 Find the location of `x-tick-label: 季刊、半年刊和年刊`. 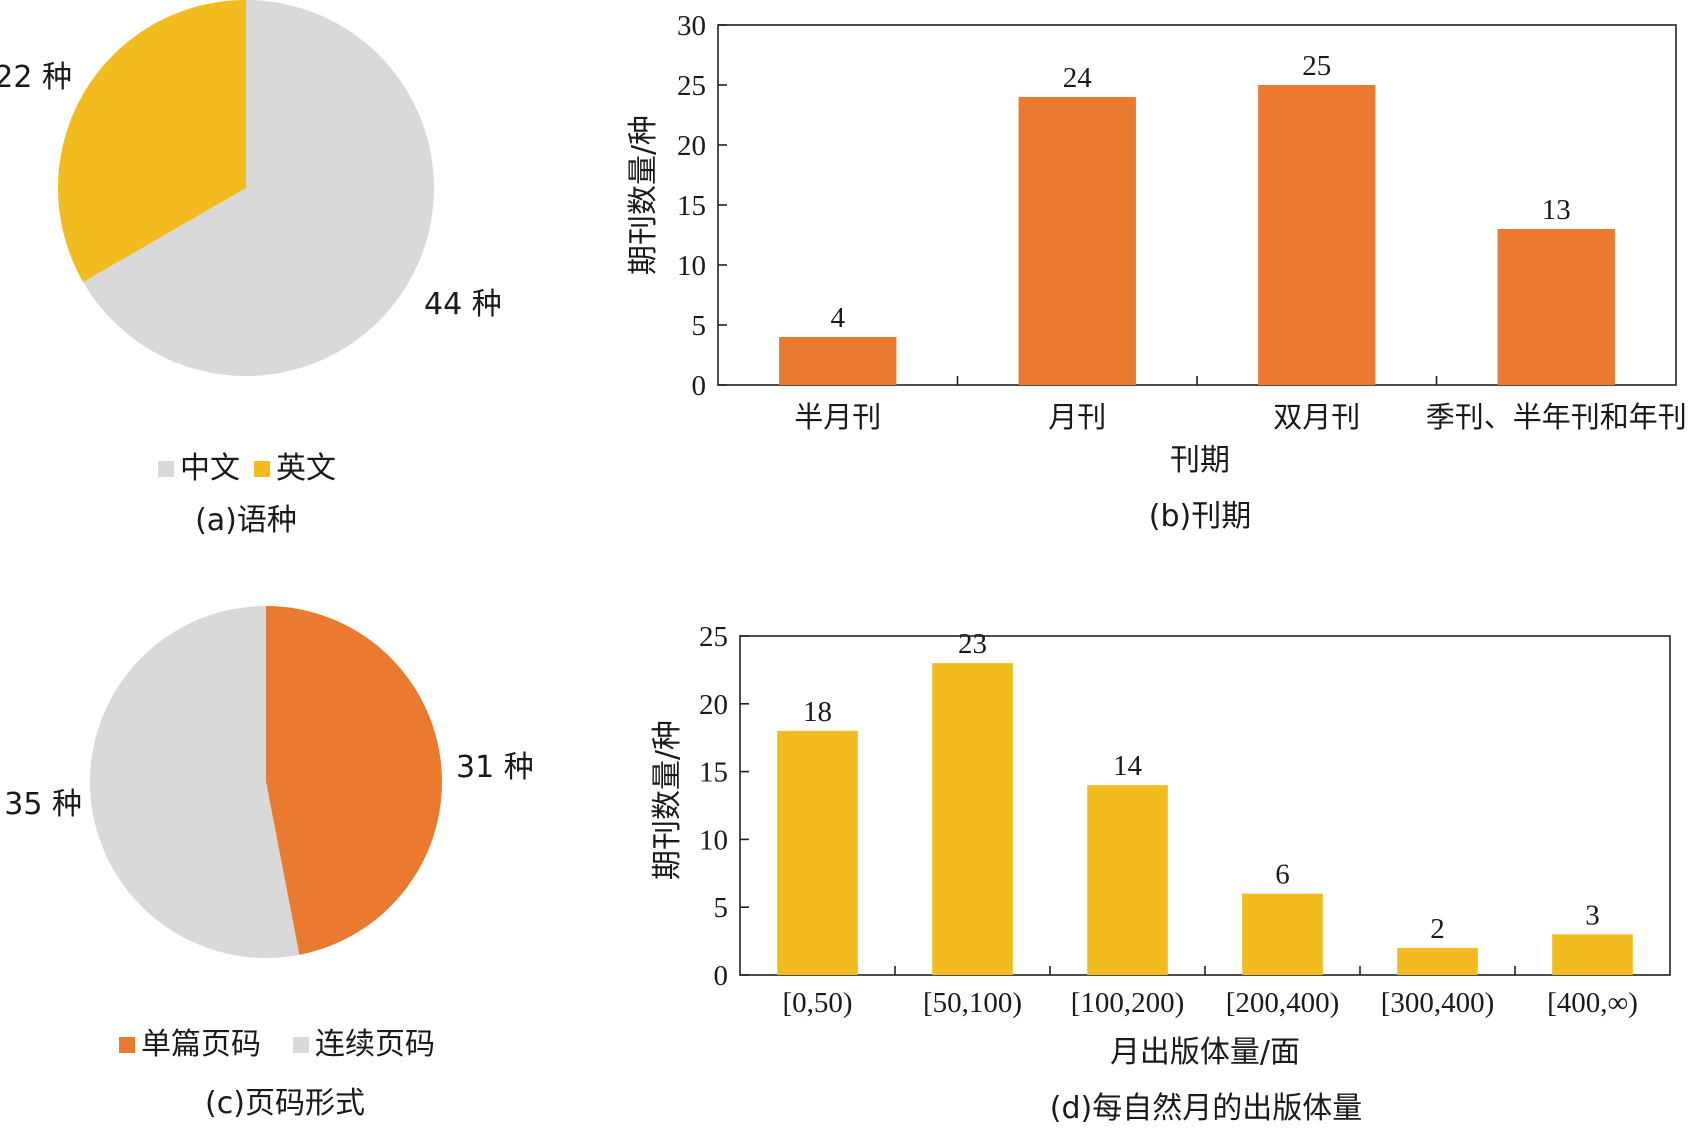

x-tick-label: 季刊、半年刊和年刊 is located at coordinates (1556, 417).